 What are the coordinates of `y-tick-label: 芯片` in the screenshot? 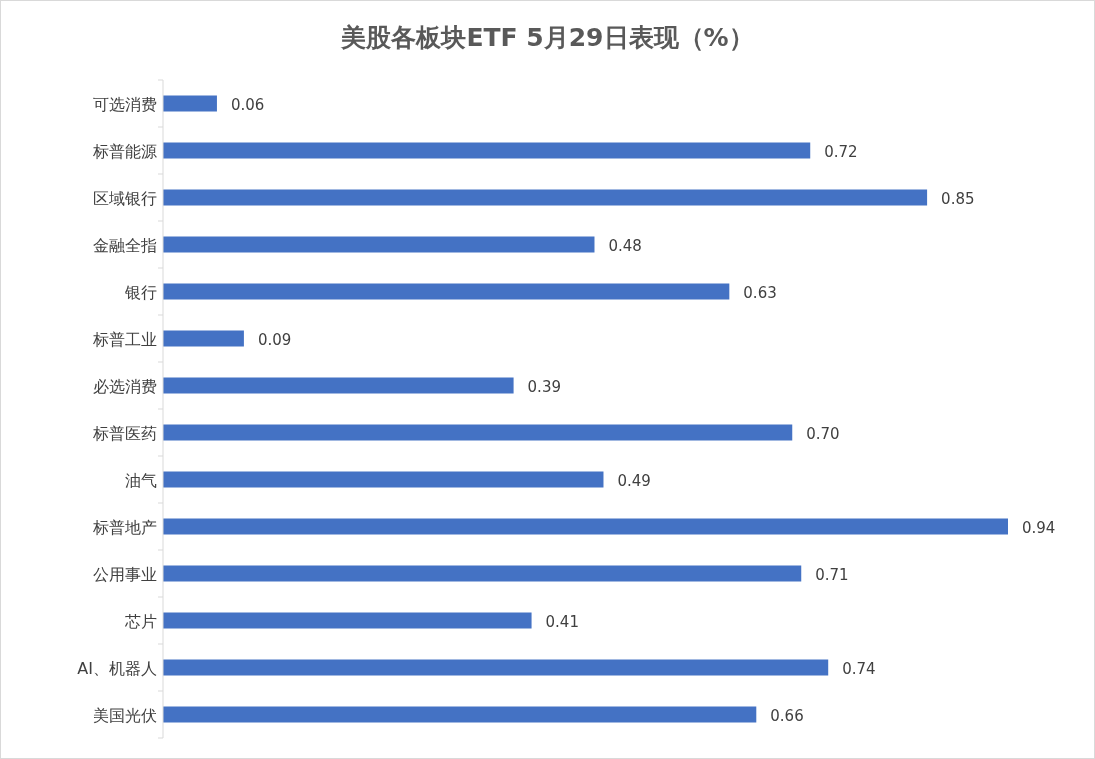 It's located at (140, 621).